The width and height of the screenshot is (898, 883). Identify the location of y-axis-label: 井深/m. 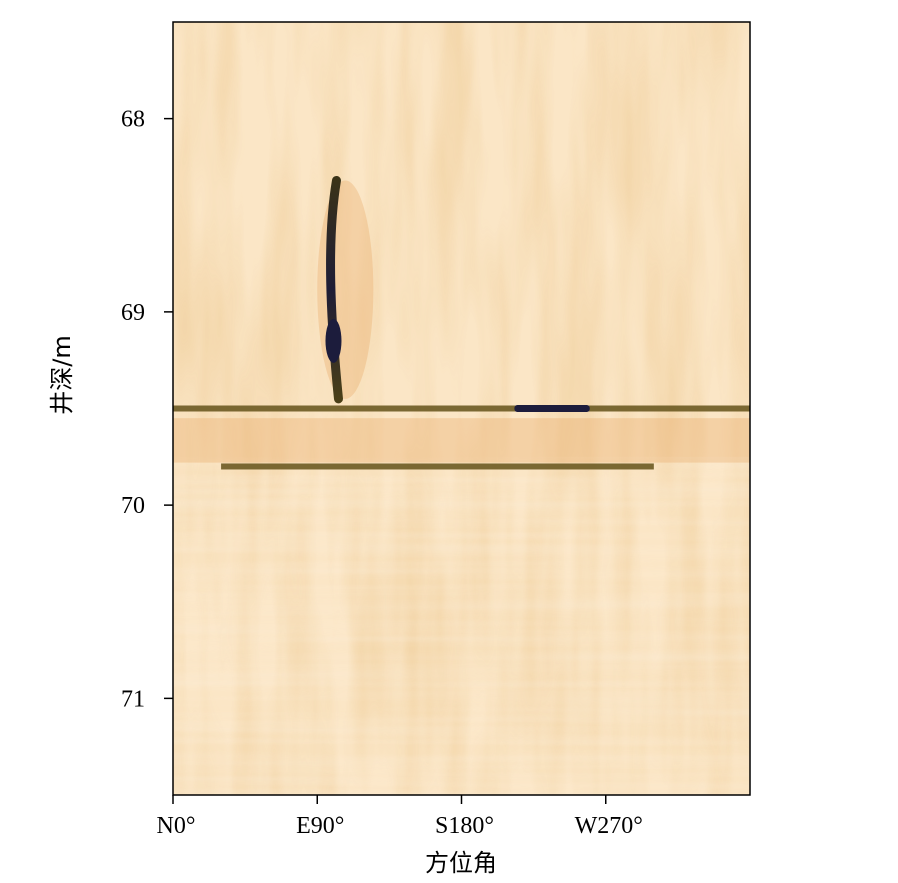
(62, 374).